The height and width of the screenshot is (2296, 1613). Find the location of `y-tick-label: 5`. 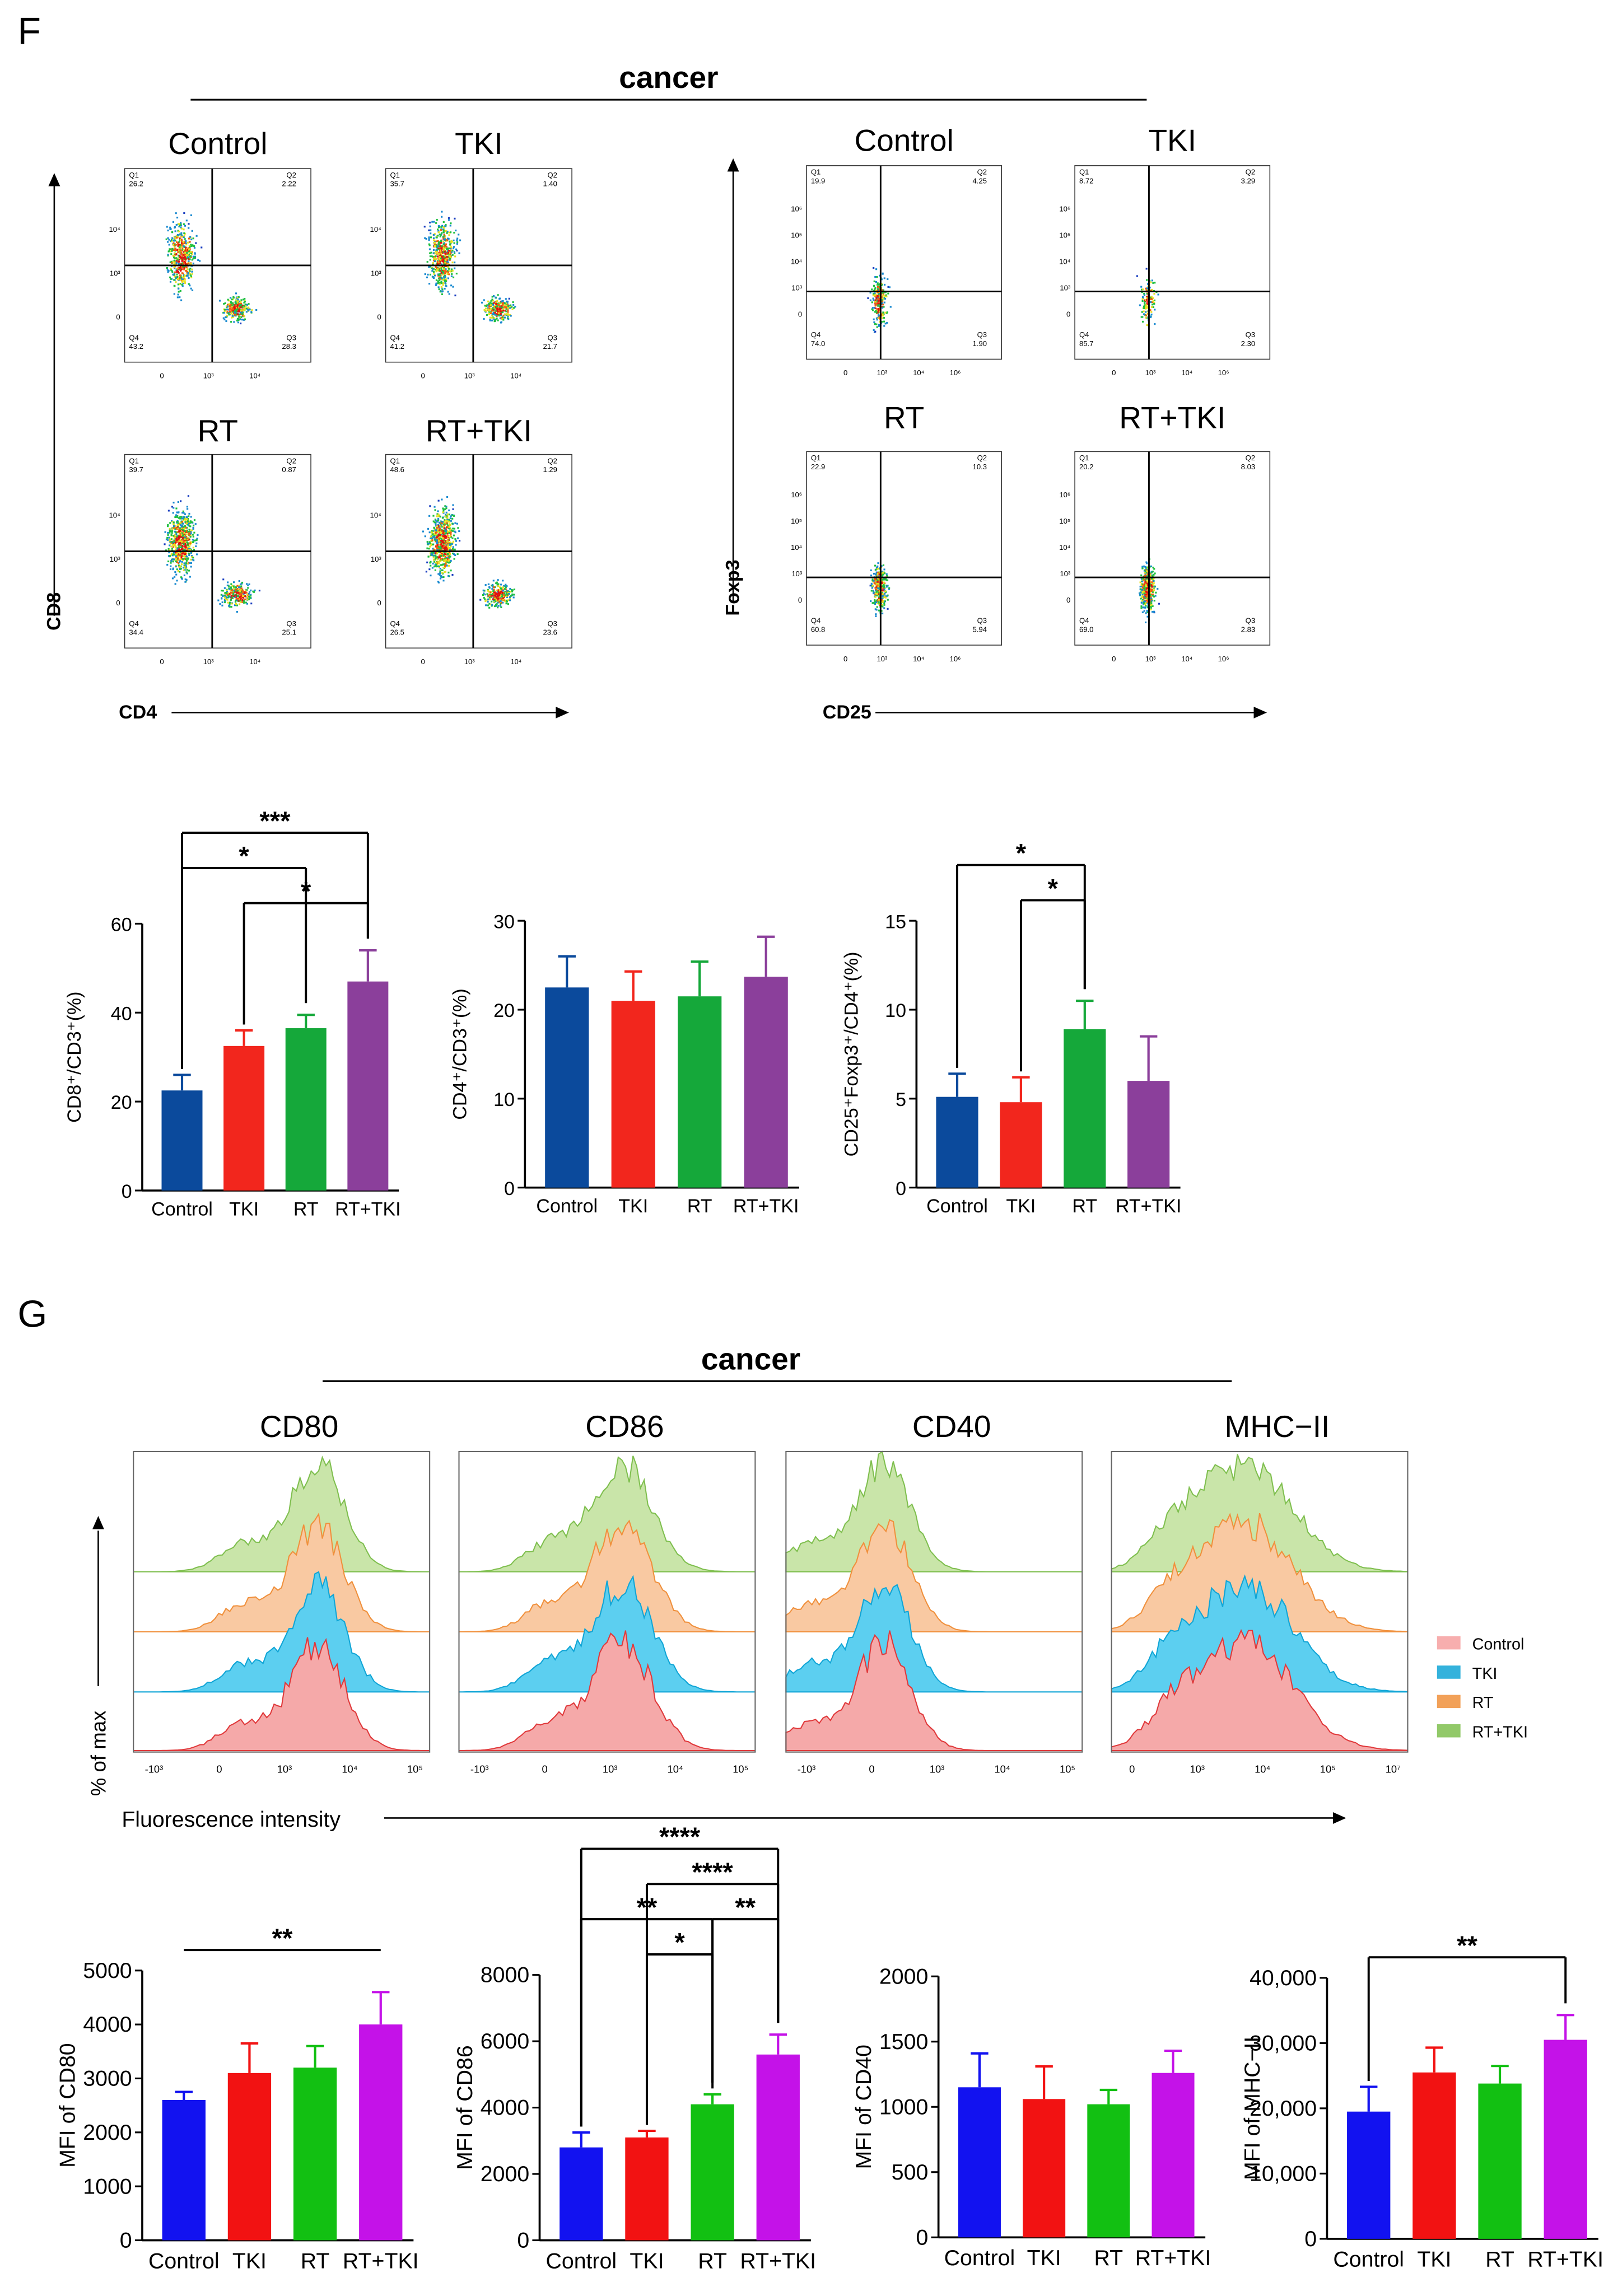

y-tick-label: 5 is located at coordinates (901, 1100).